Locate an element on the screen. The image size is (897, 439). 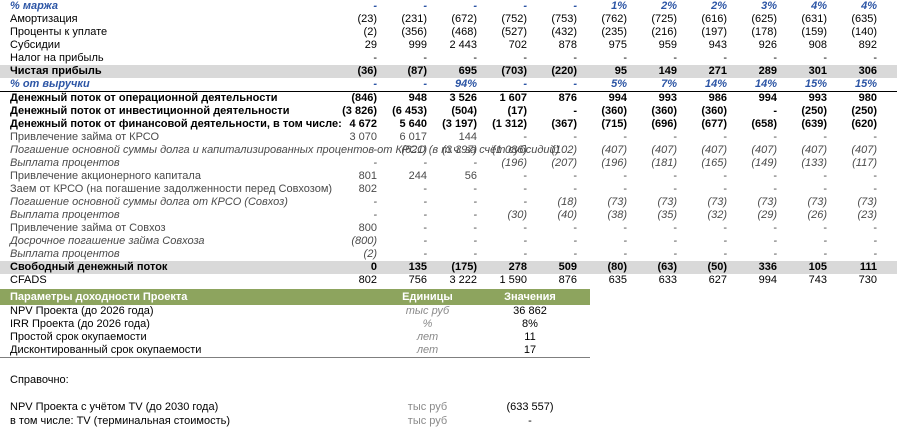
cell-value: 743 is located at coordinates (817, 280).